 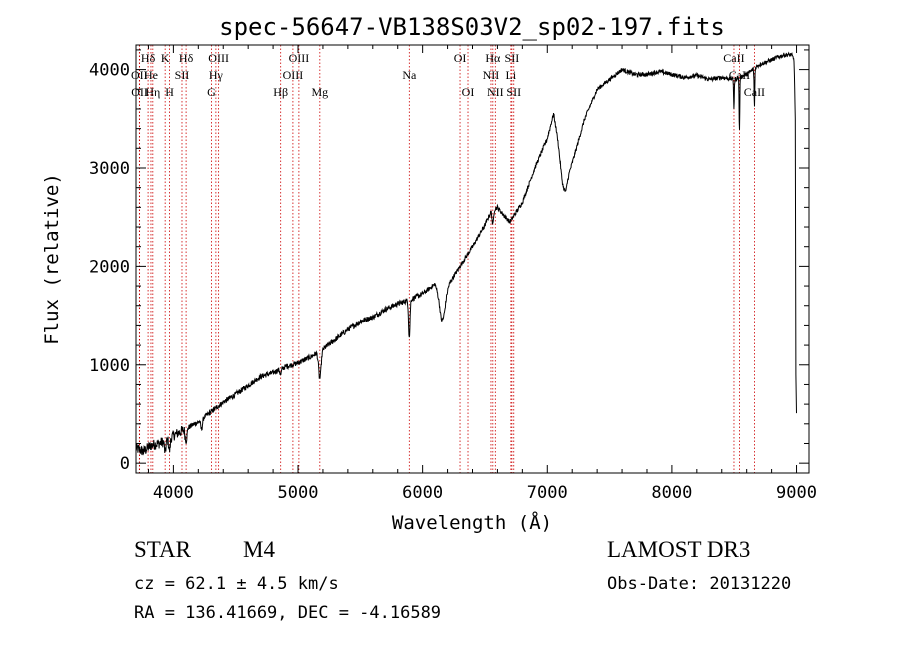 I want to click on object-class: STAR, so click(x=162, y=549).